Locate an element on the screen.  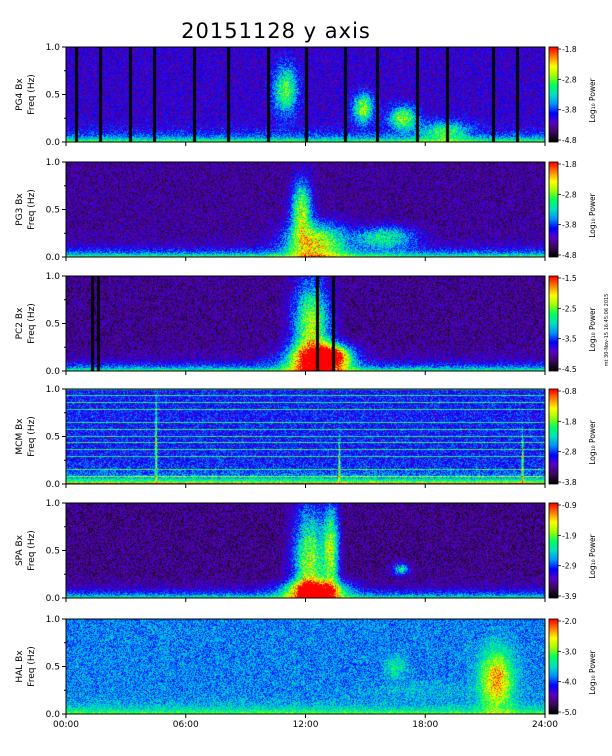
spectrogram-pg3 is located at coordinates (305, 209).